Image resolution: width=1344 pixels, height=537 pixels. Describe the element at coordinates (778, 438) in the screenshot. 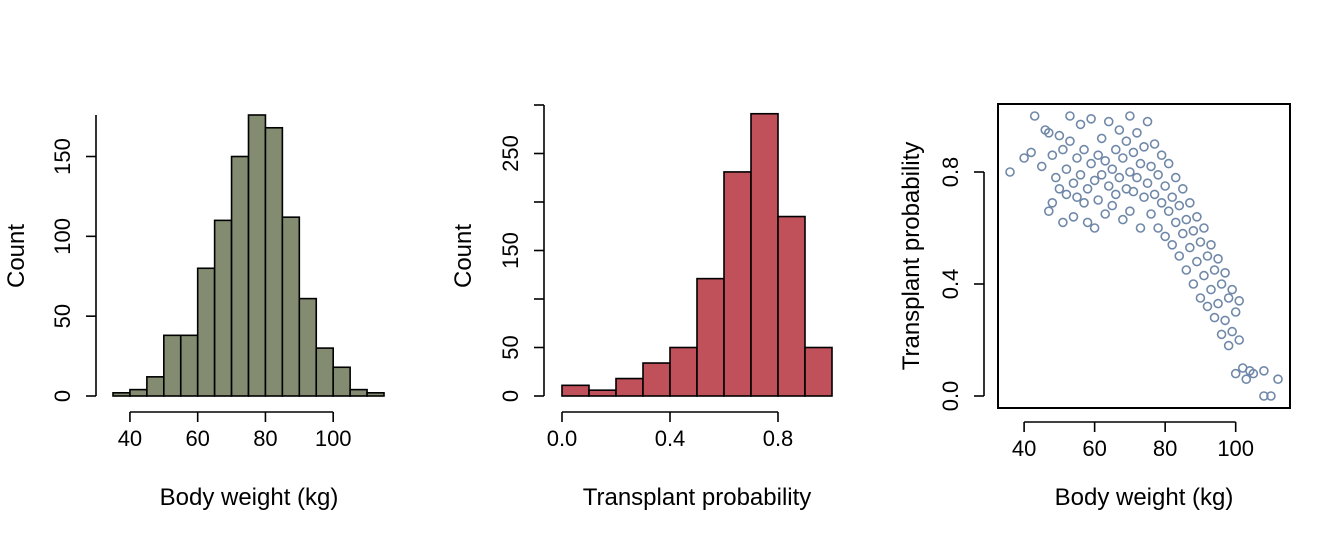

I see `x-tick-label: 0.8` at that location.